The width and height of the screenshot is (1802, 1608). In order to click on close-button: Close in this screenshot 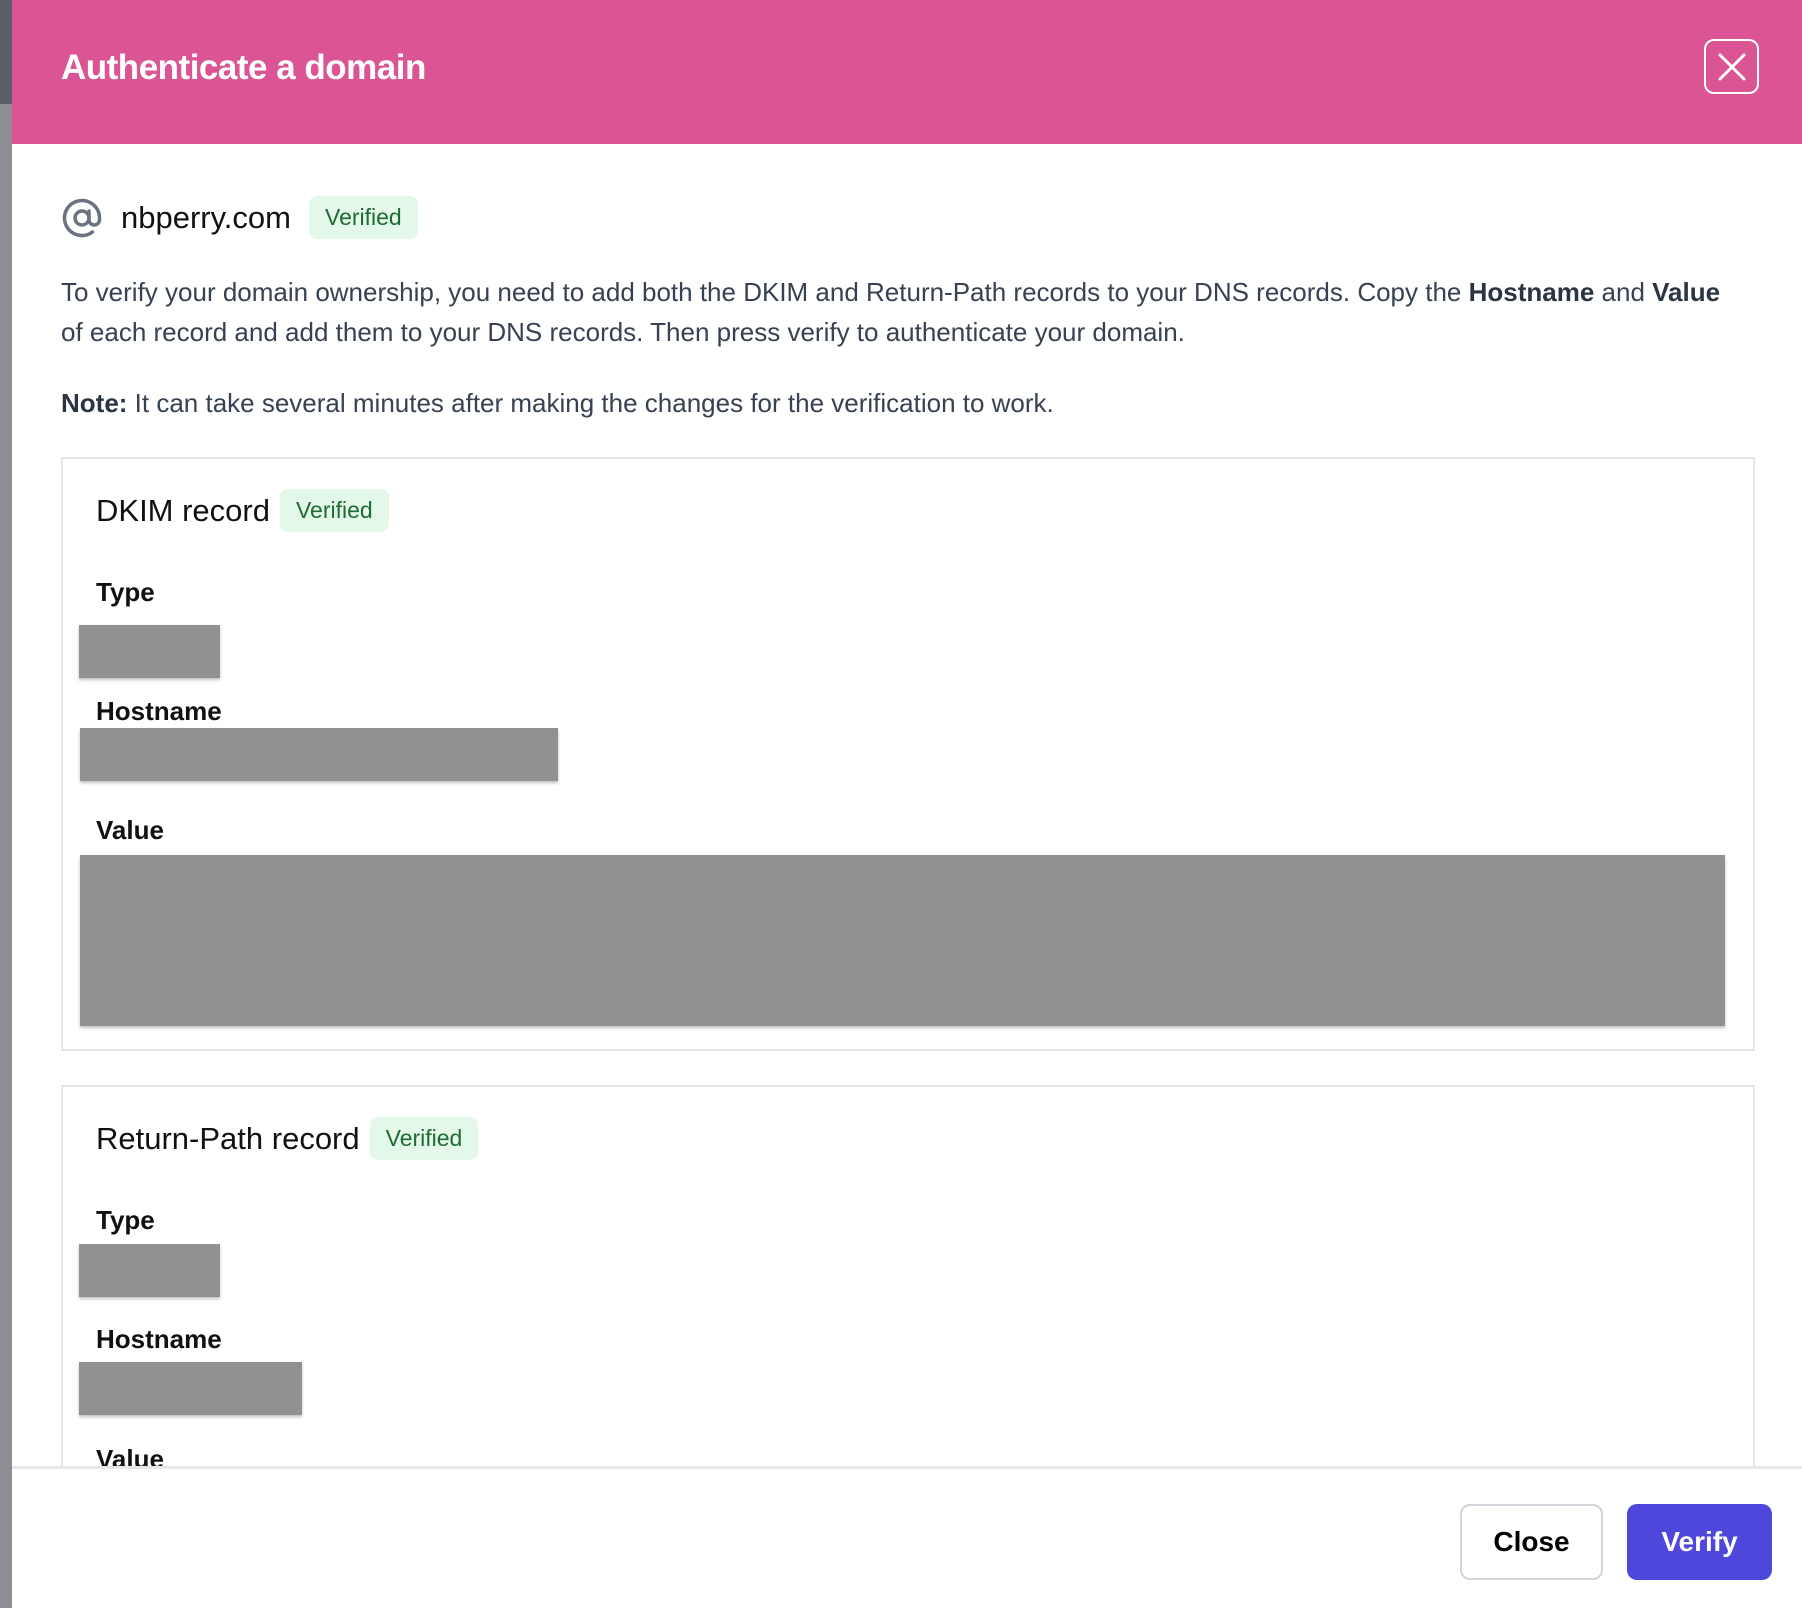, I will do `click(1531, 1542)`.